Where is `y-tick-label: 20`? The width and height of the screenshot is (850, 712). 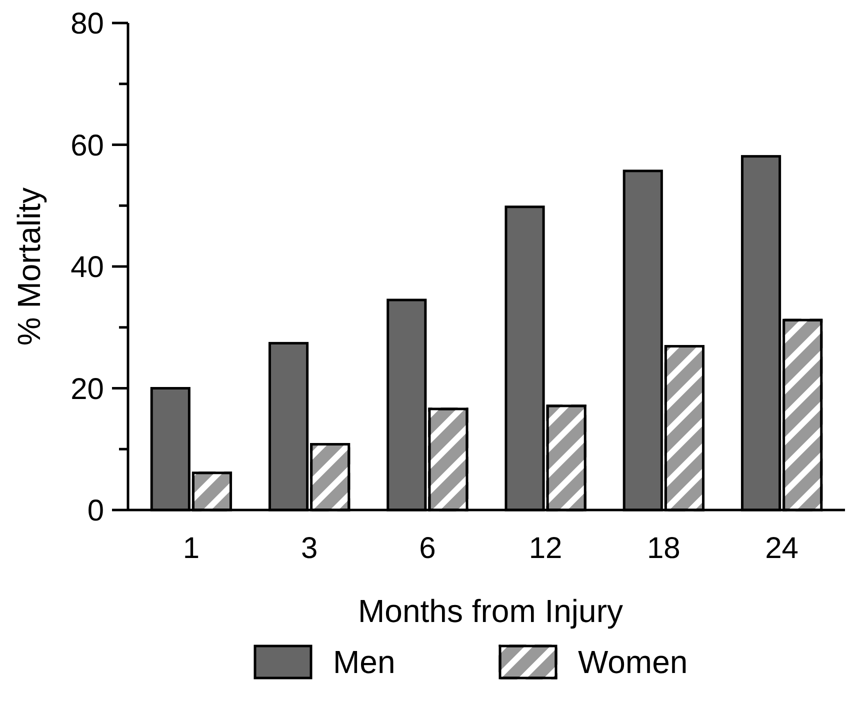 y-tick-label: 20 is located at coordinates (87, 389).